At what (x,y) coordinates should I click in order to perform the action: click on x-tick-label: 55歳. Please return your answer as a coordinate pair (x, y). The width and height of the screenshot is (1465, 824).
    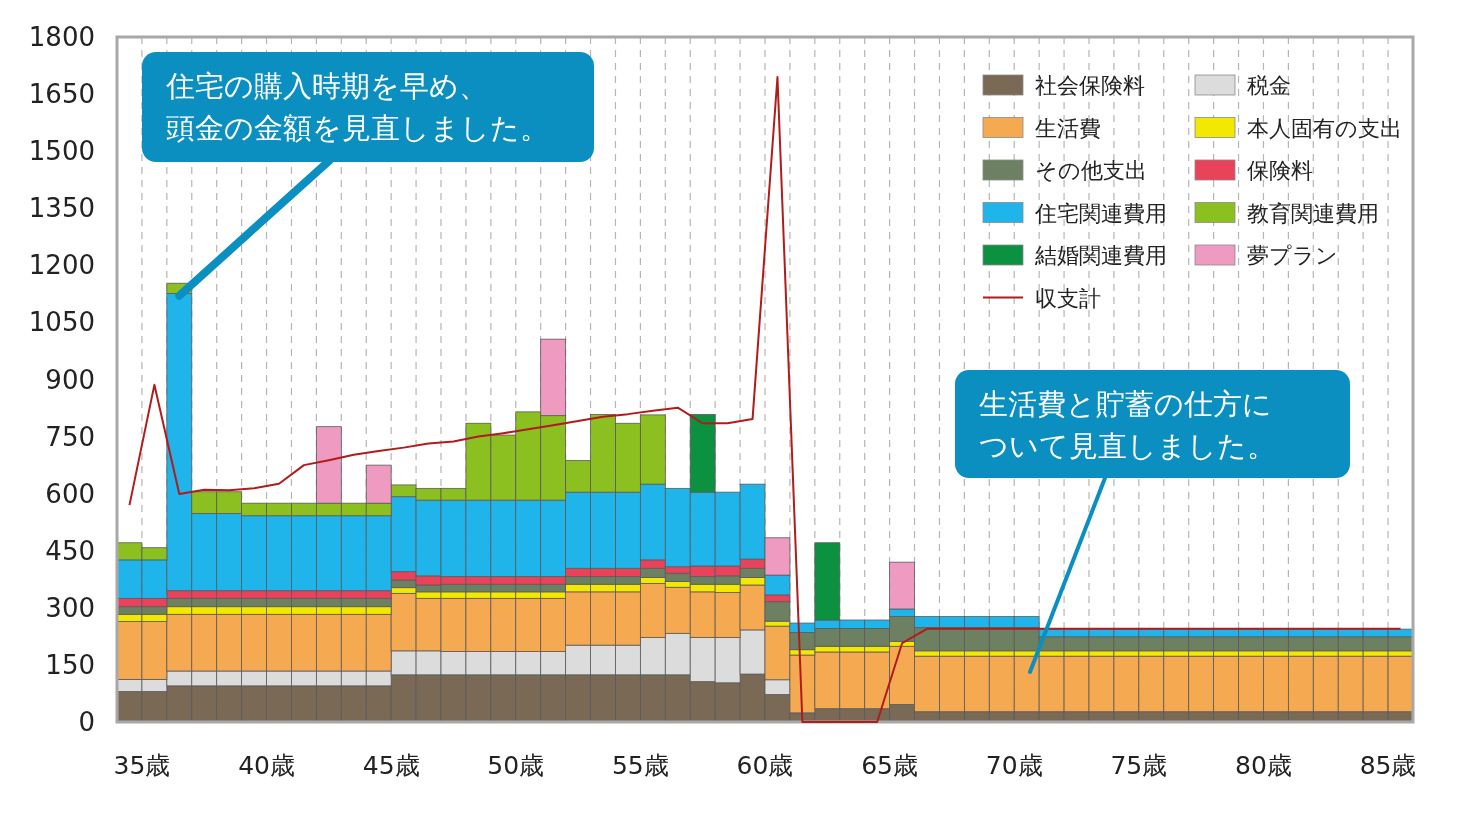
    Looking at the image, I should click on (640, 765).